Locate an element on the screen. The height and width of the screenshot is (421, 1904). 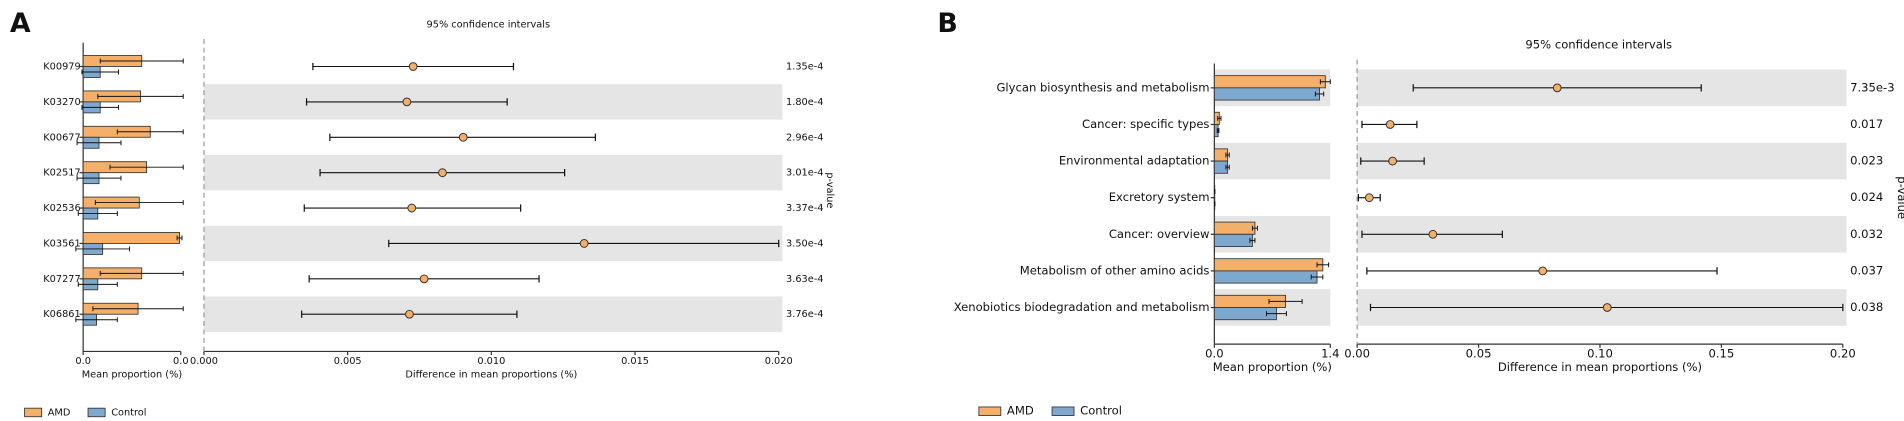
panel-label: B is located at coordinates (947, 23).